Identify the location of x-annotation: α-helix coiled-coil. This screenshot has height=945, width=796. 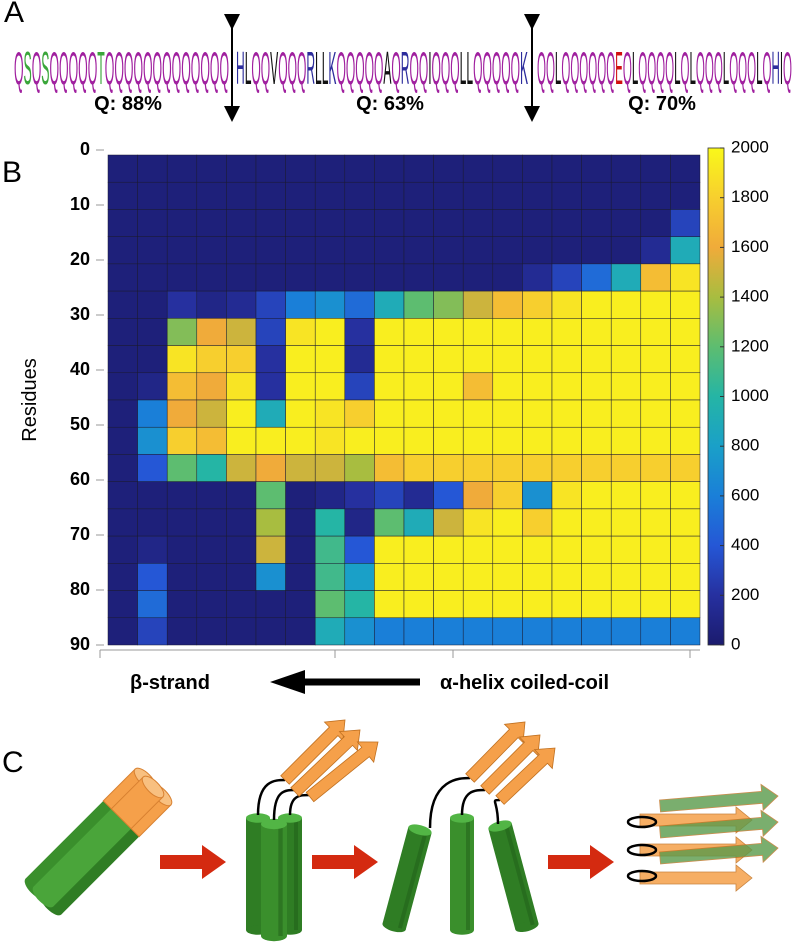
(524, 683).